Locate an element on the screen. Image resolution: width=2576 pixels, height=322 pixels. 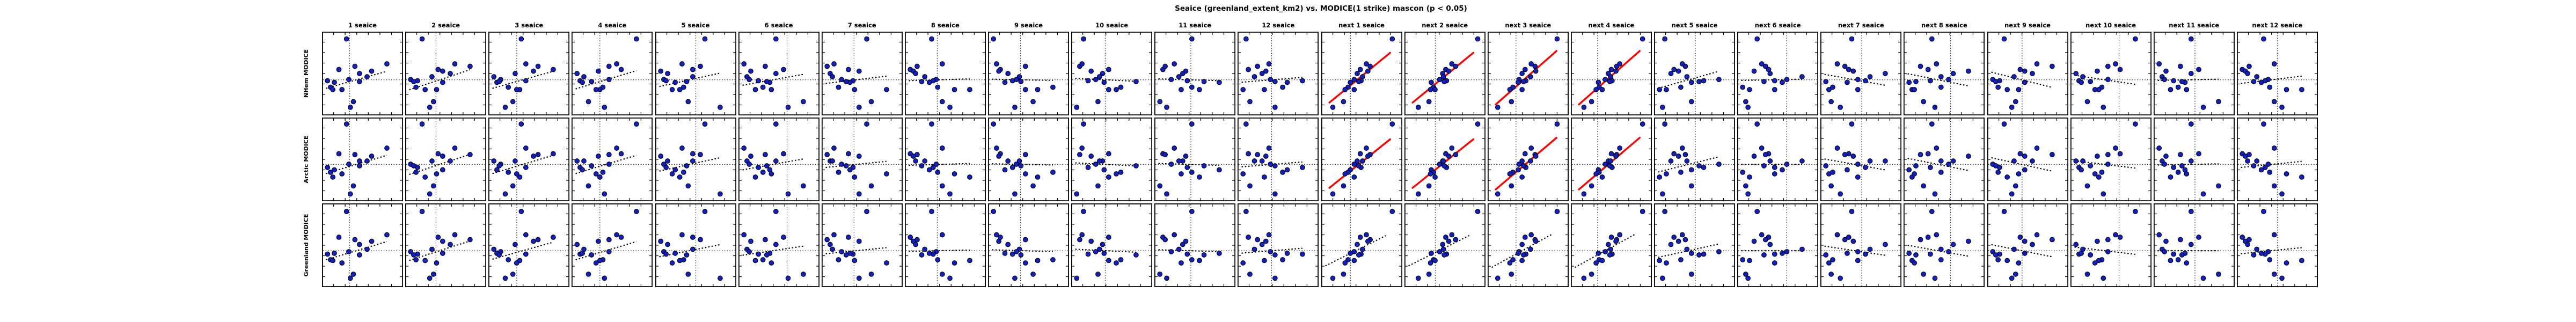
subplot-cell-r3-c16 is located at coordinates (1611, 245).